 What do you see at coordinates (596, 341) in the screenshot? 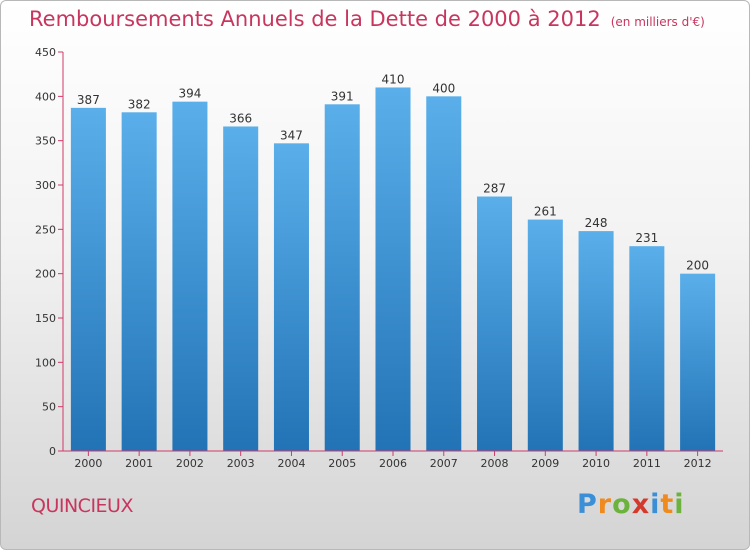
I see `bar-2010` at bounding box center [596, 341].